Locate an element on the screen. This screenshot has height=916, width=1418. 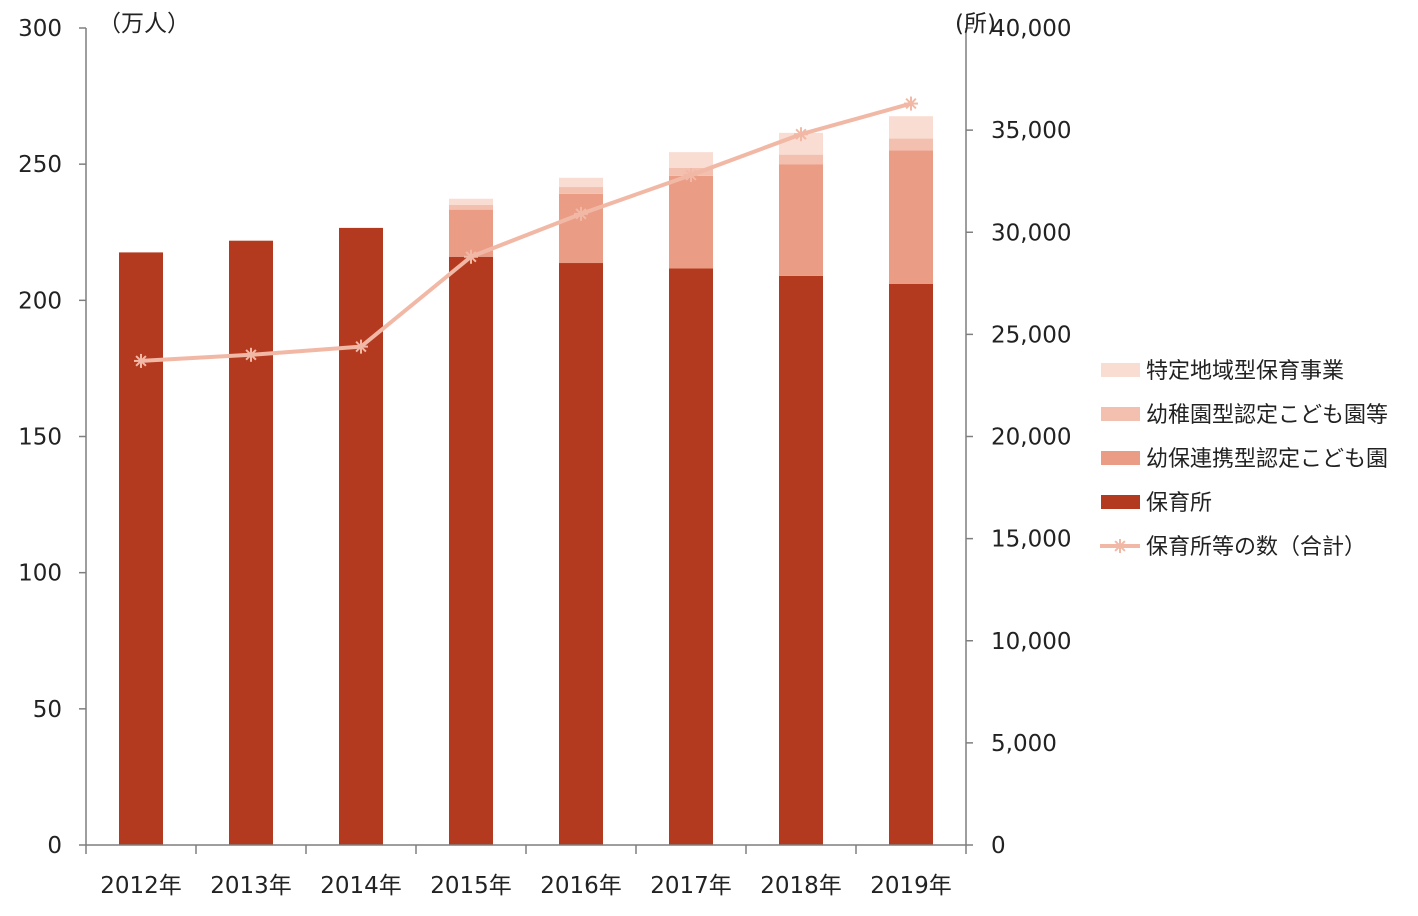
right-axis-unit-label: (所) is located at coordinates (975, 24).